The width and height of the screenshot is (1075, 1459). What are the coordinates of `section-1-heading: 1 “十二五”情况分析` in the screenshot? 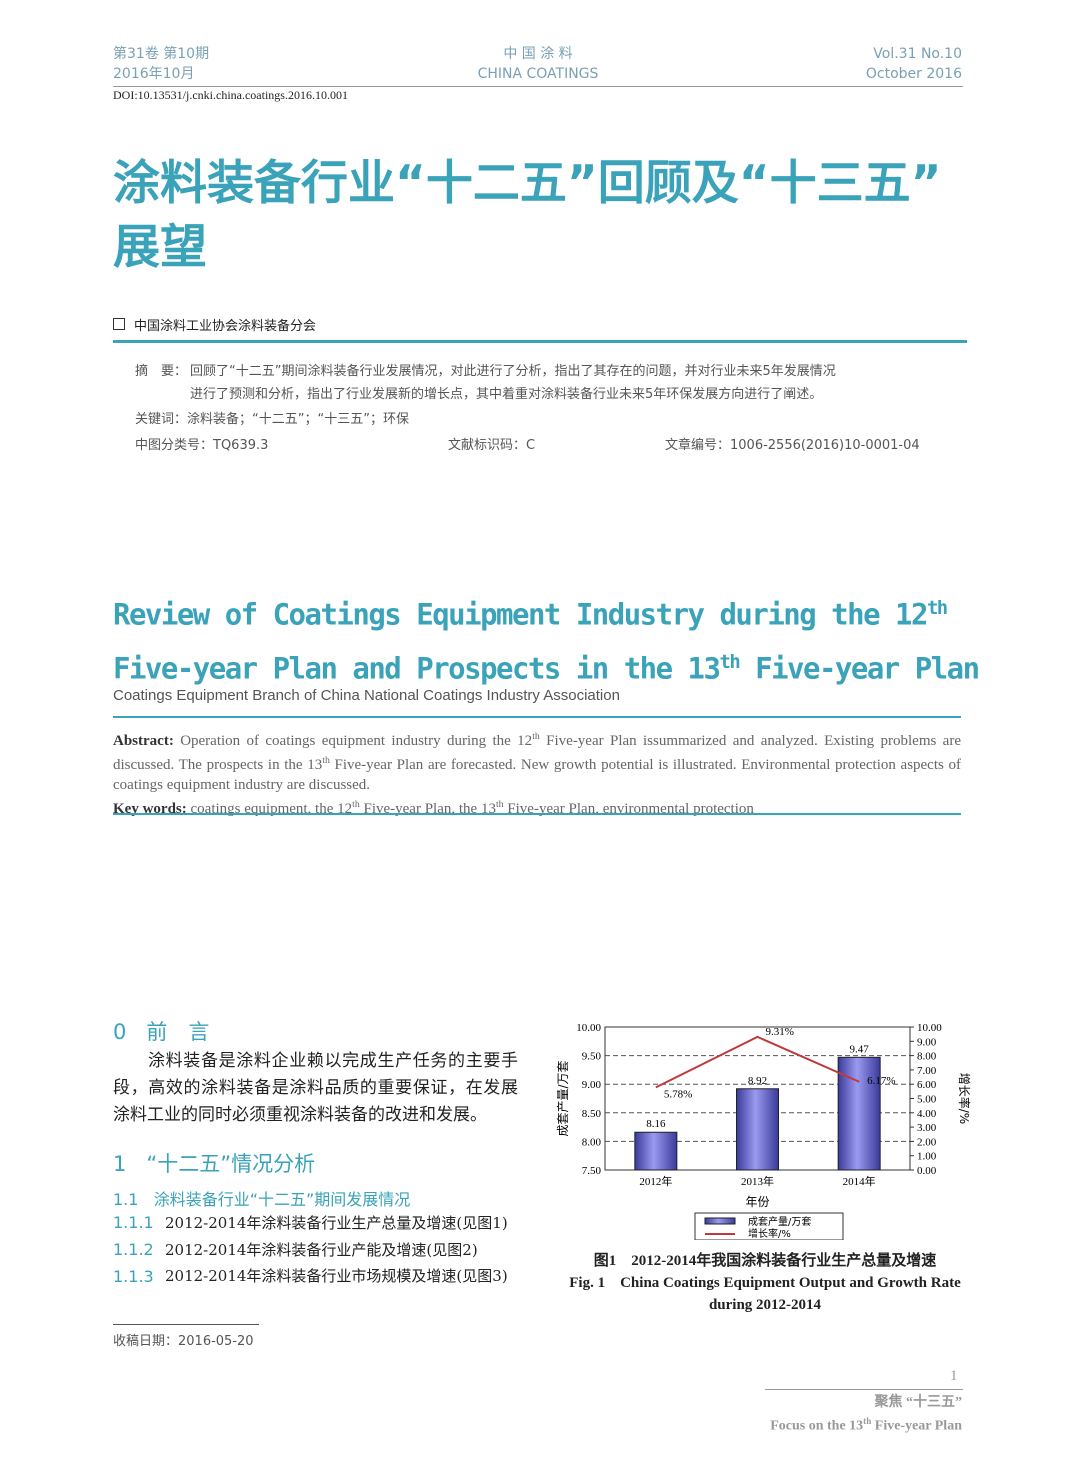 It's located at (214, 1163).